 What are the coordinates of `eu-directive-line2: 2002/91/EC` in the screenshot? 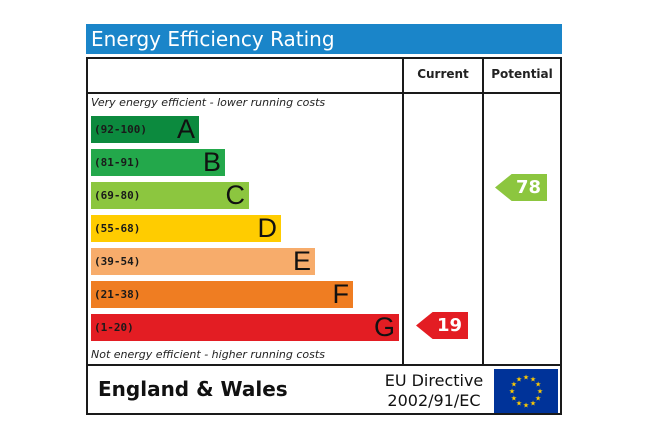 It's located at (434, 400).